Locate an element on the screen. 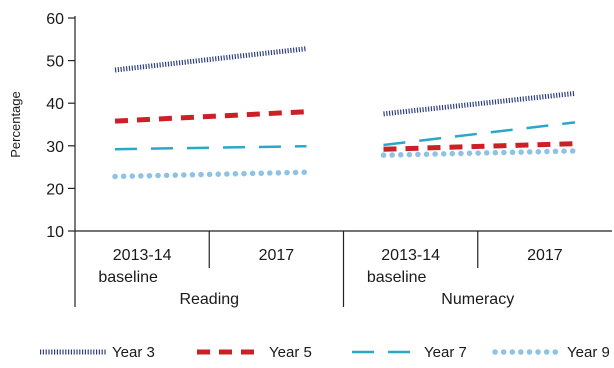 The image size is (614, 368). legend-label: Year 9 is located at coordinates (588, 352).